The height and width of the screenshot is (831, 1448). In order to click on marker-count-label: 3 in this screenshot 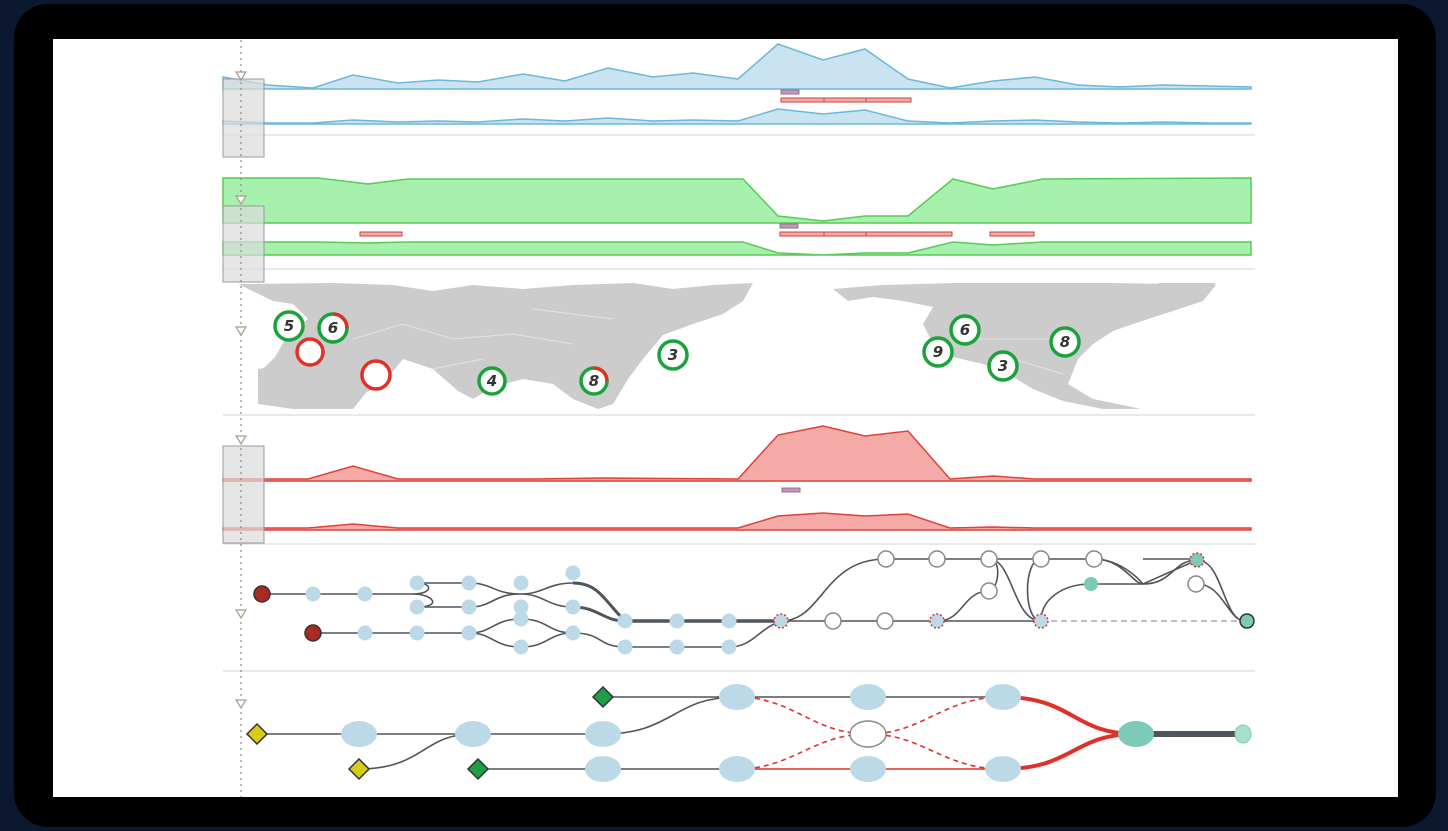, I will do `click(1003, 366)`.